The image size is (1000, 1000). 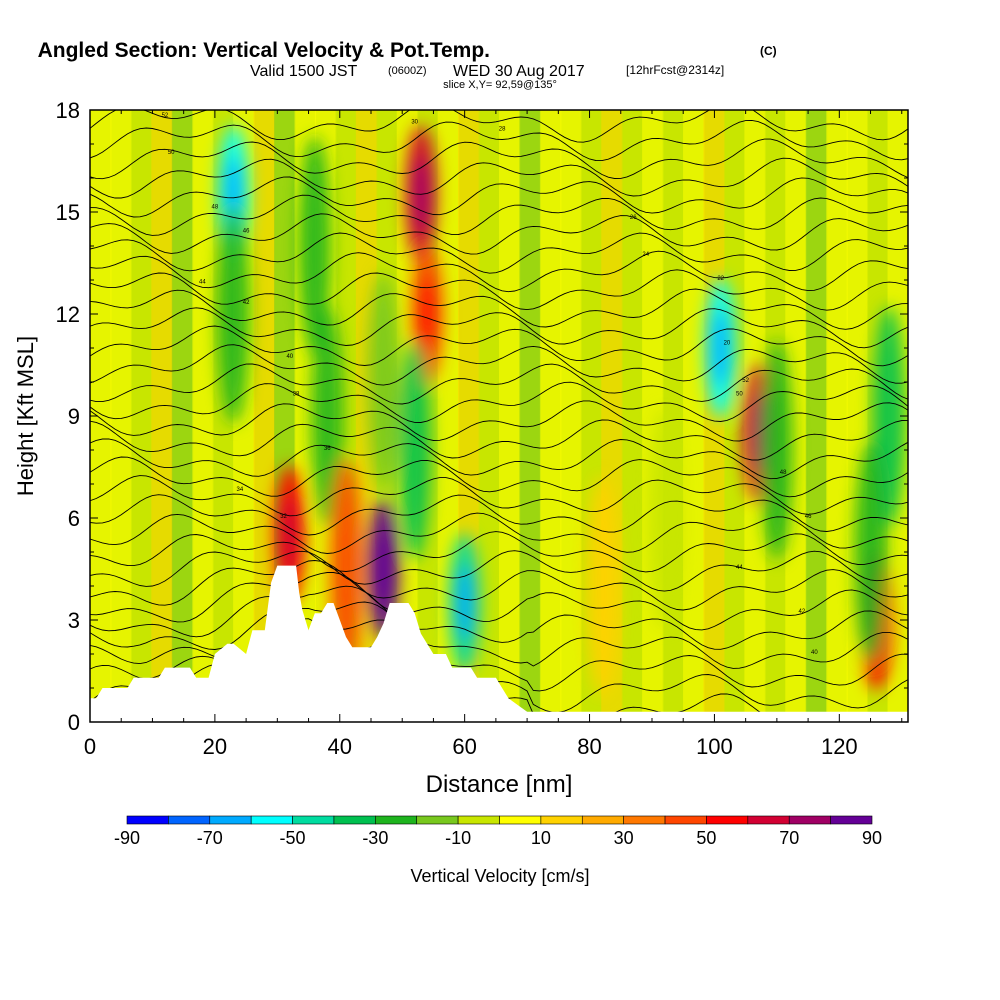 I want to click on valid-date: WED 30 Aug 2017, so click(x=519, y=71).